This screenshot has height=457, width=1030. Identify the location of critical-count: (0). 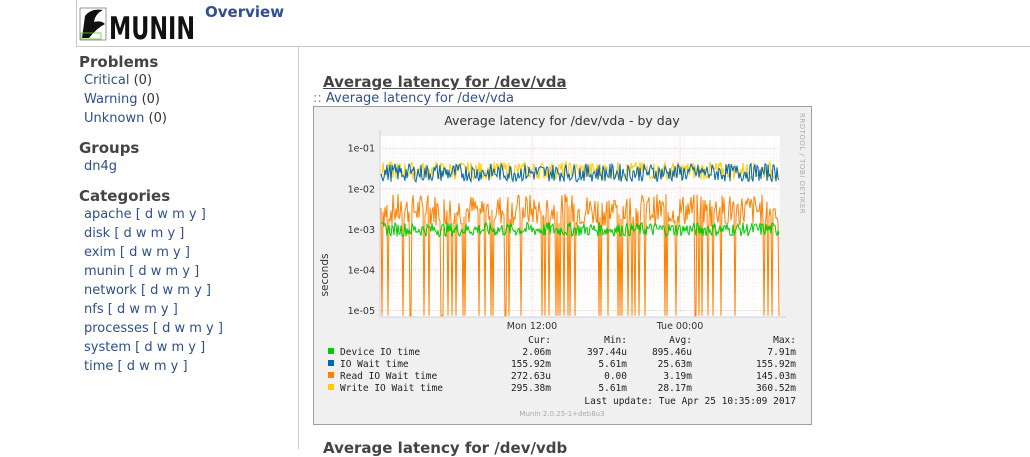
(143, 80).